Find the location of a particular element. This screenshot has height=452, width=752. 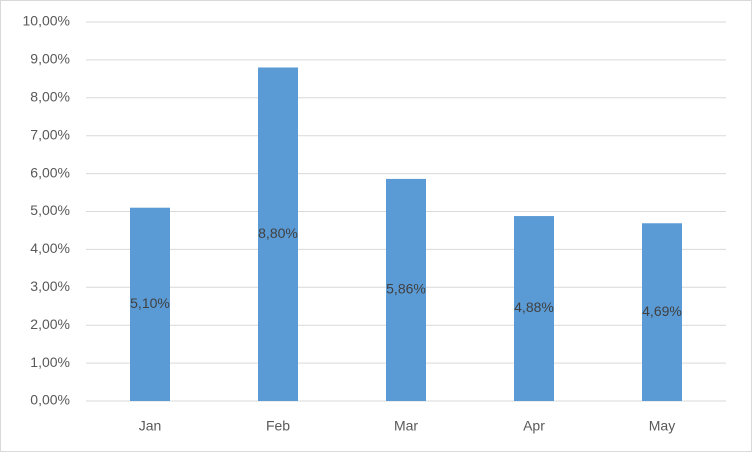

y-tick-label: 4,00% is located at coordinates (50, 248).